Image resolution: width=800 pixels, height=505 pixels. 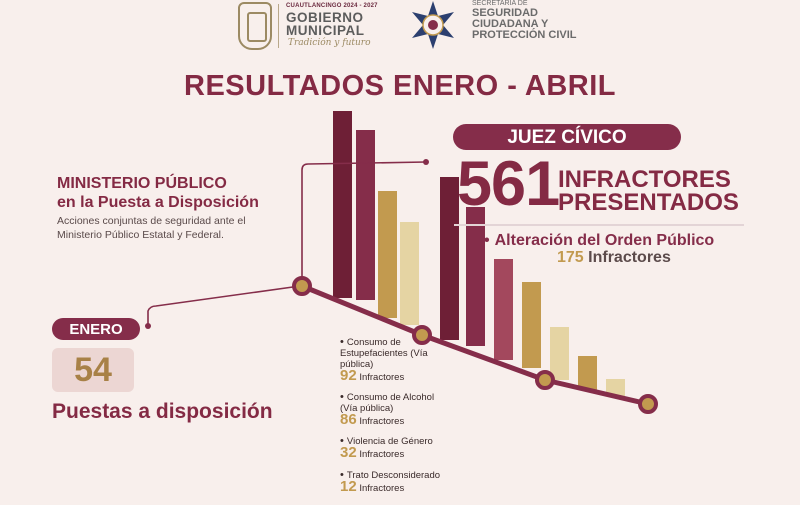 What do you see at coordinates (329, 43) in the screenshot?
I see `gov-tagline: Tradición y futuro` at bounding box center [329, 43].